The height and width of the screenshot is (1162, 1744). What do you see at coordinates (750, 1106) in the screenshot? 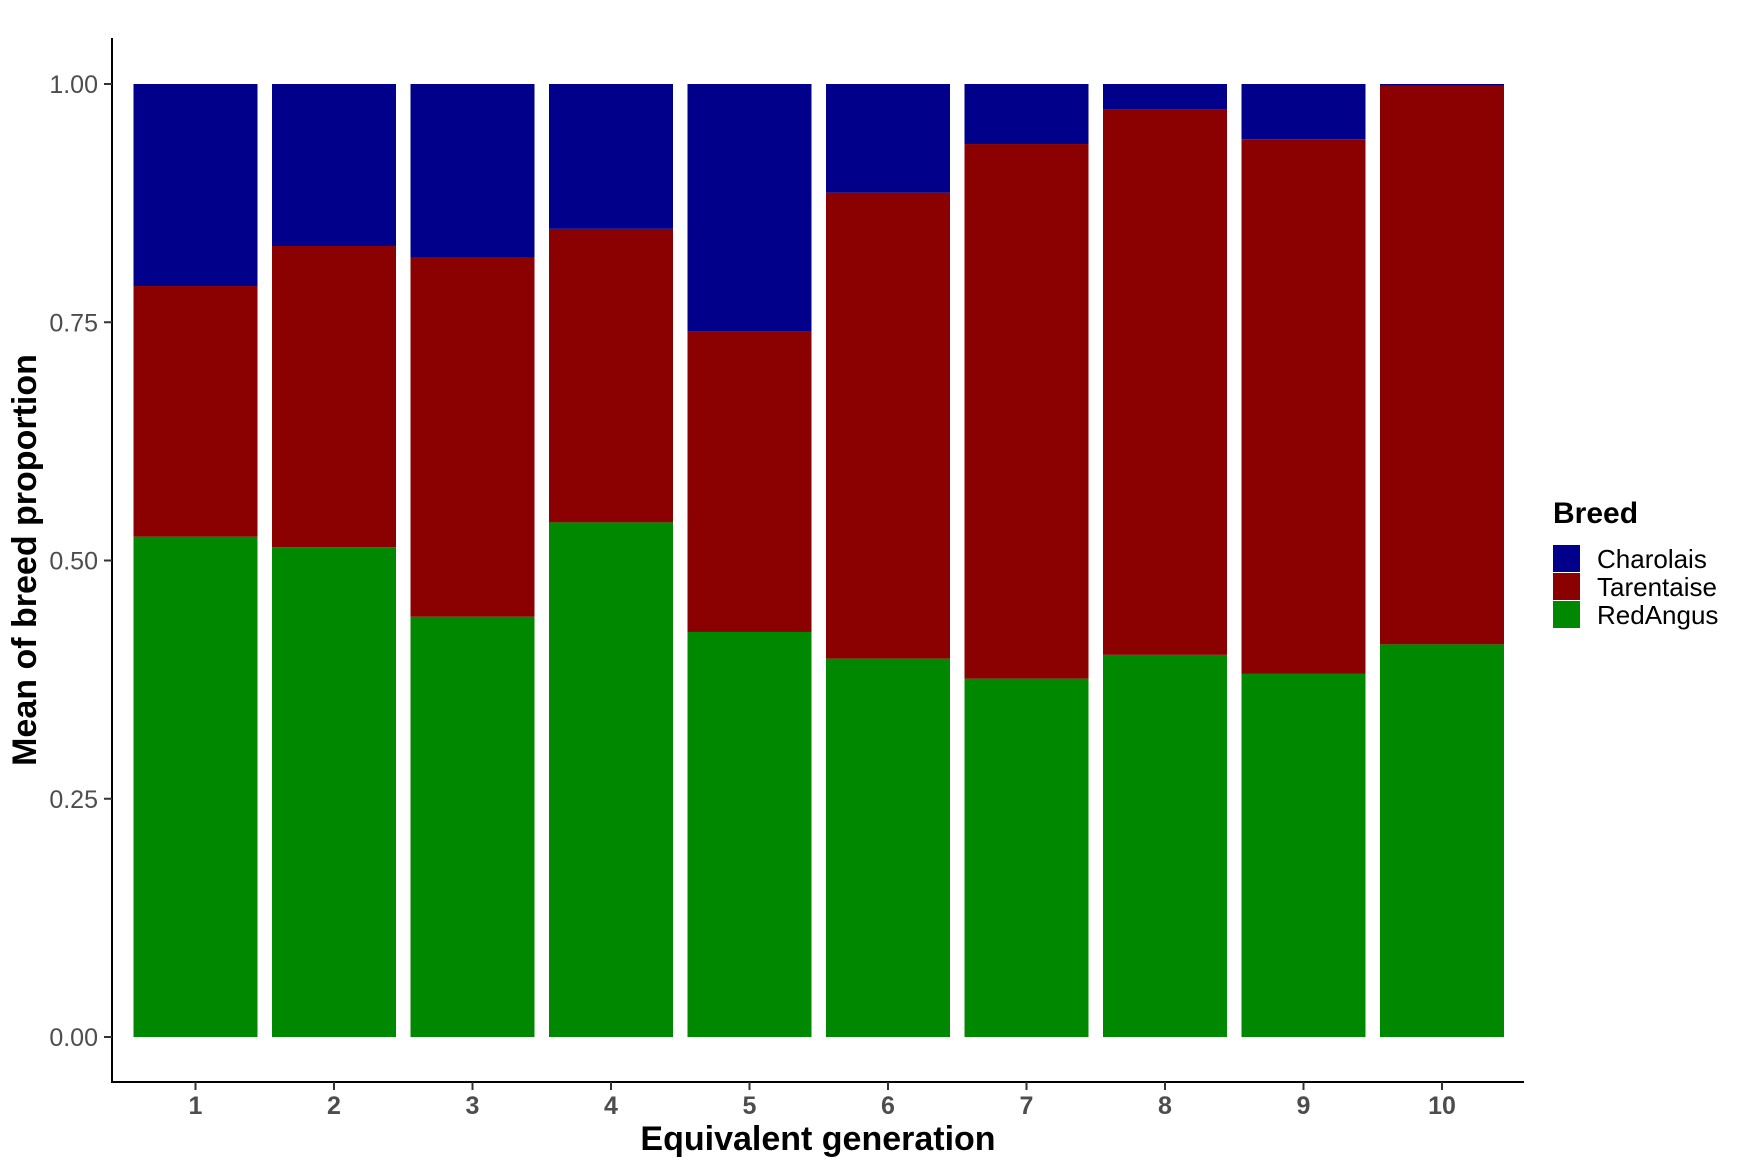
I see `x-tick-label: 5` at bounding box center [750, 1106].